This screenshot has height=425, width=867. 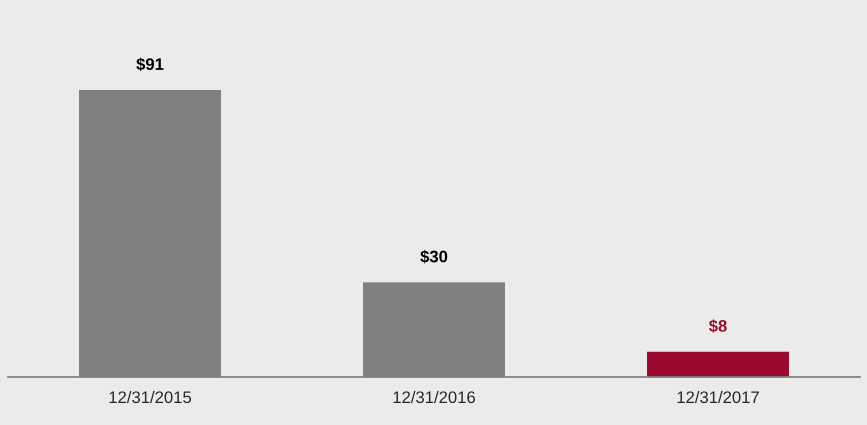 I want to click on x-tick-label: 12/31/2016, so click(x=434, y=397).